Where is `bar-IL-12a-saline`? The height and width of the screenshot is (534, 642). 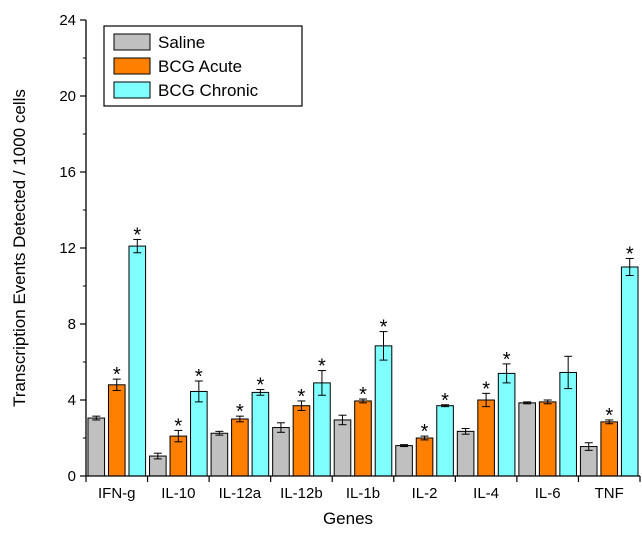
bar-IL-12a-saline is located at coordinates (219, 454).